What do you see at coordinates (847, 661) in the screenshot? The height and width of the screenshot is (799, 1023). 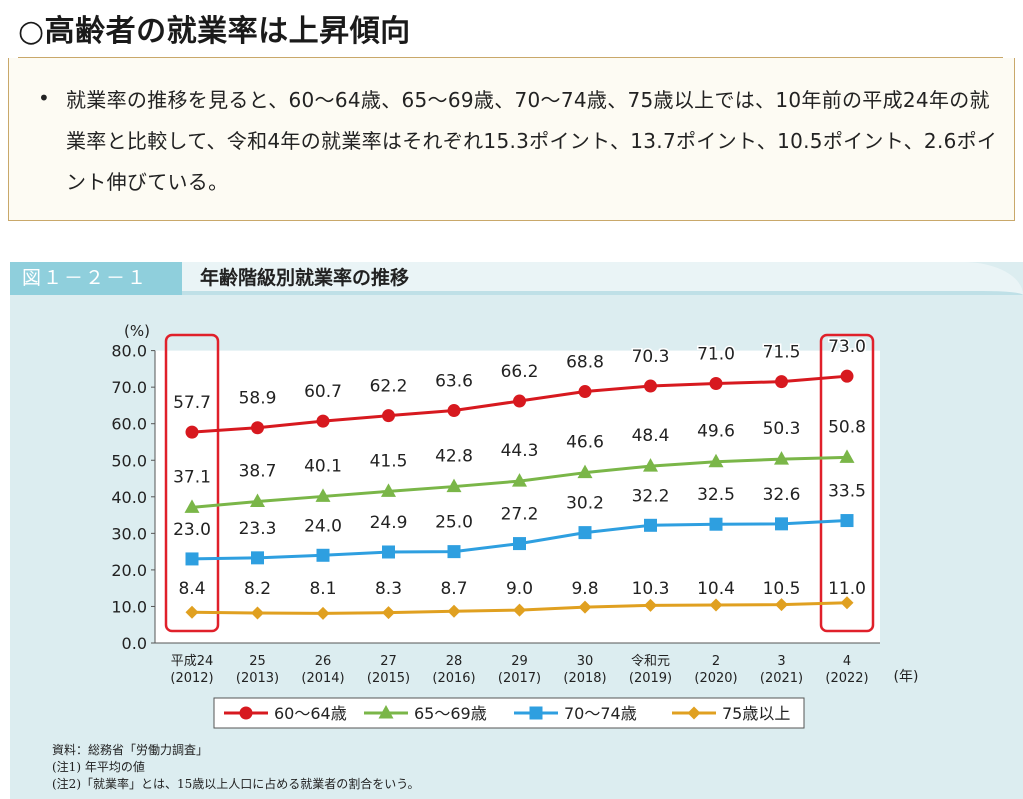 I see `x-tick-label: 4` at bounding box center [847, 661].